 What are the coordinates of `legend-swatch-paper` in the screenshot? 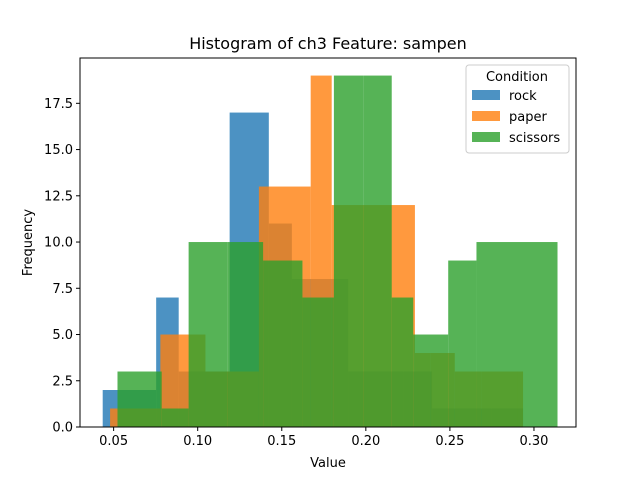 It's located at (486, 116).